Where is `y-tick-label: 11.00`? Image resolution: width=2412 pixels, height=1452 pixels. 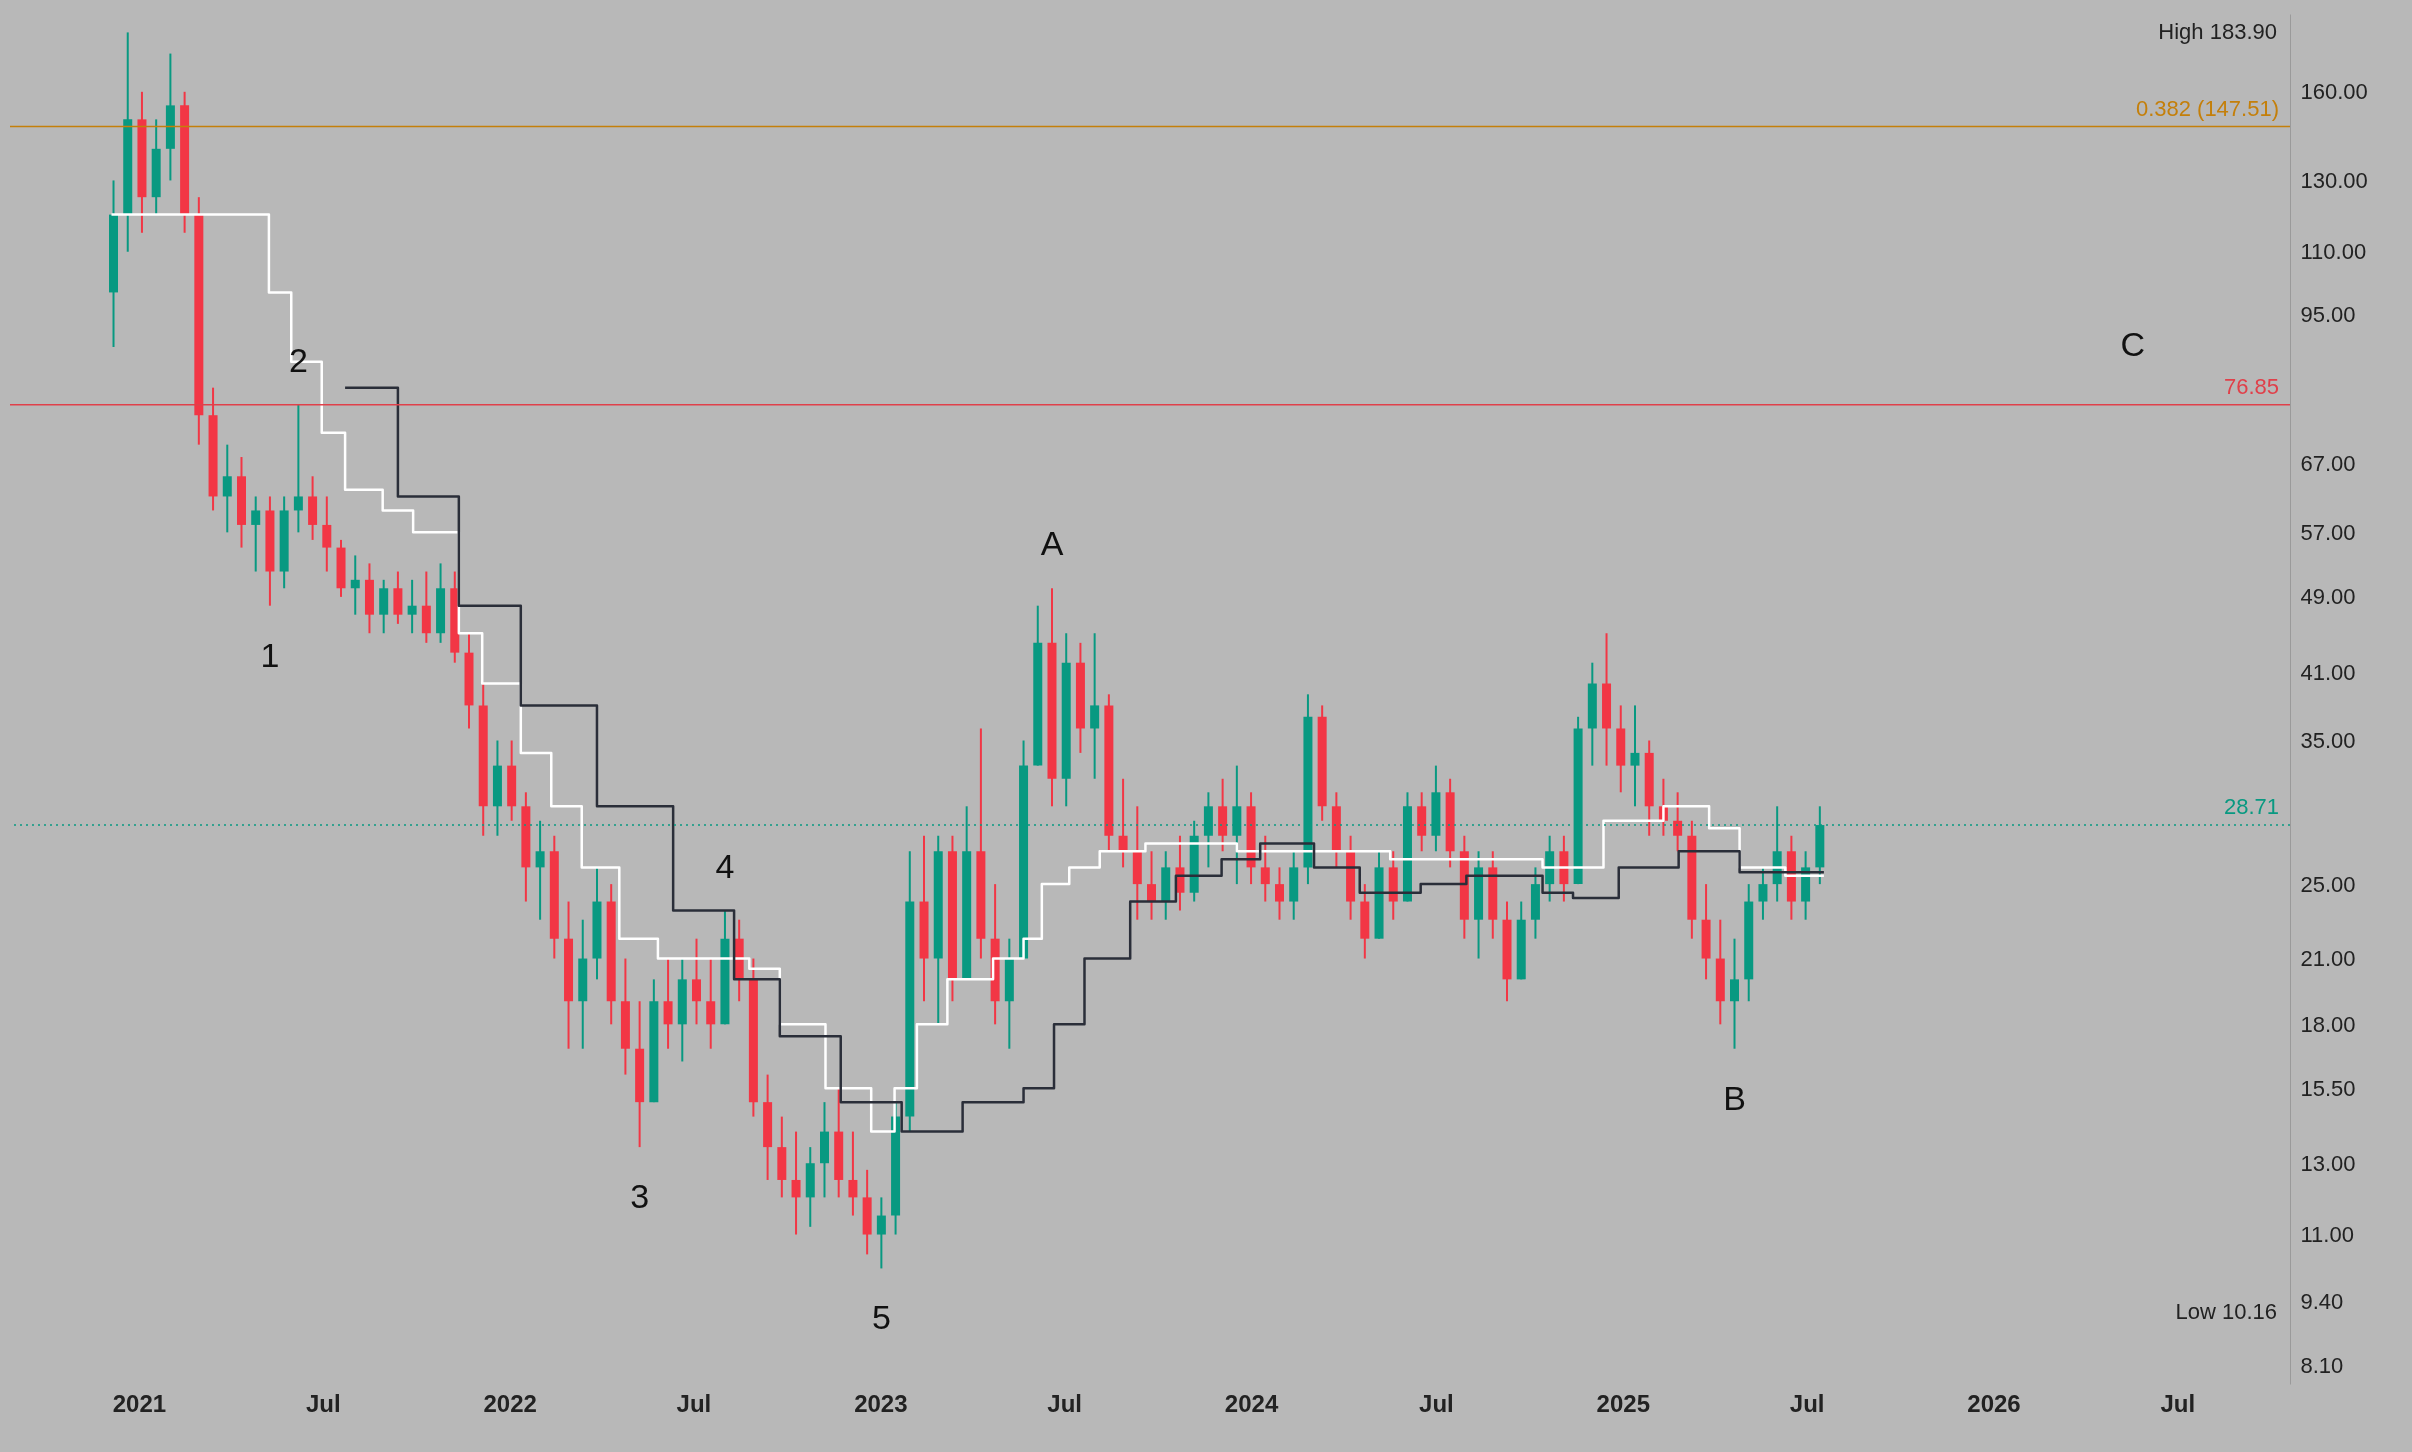 y-tick-label: 11.00 is located at coordinates (2327, 1235).